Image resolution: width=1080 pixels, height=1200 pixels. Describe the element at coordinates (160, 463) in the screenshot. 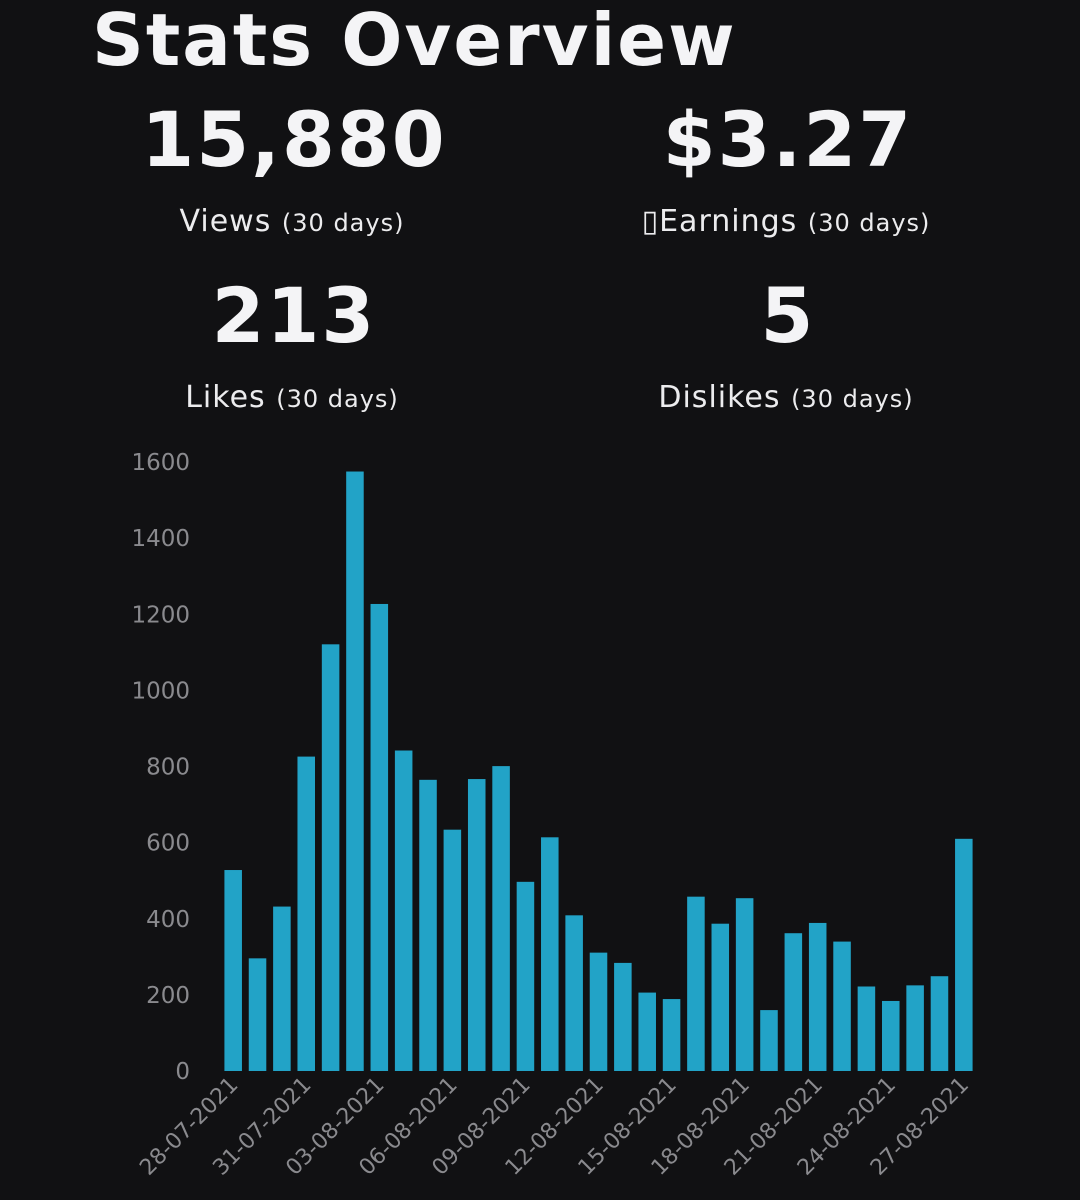

I see `y-tick-label: 1600` at that location.